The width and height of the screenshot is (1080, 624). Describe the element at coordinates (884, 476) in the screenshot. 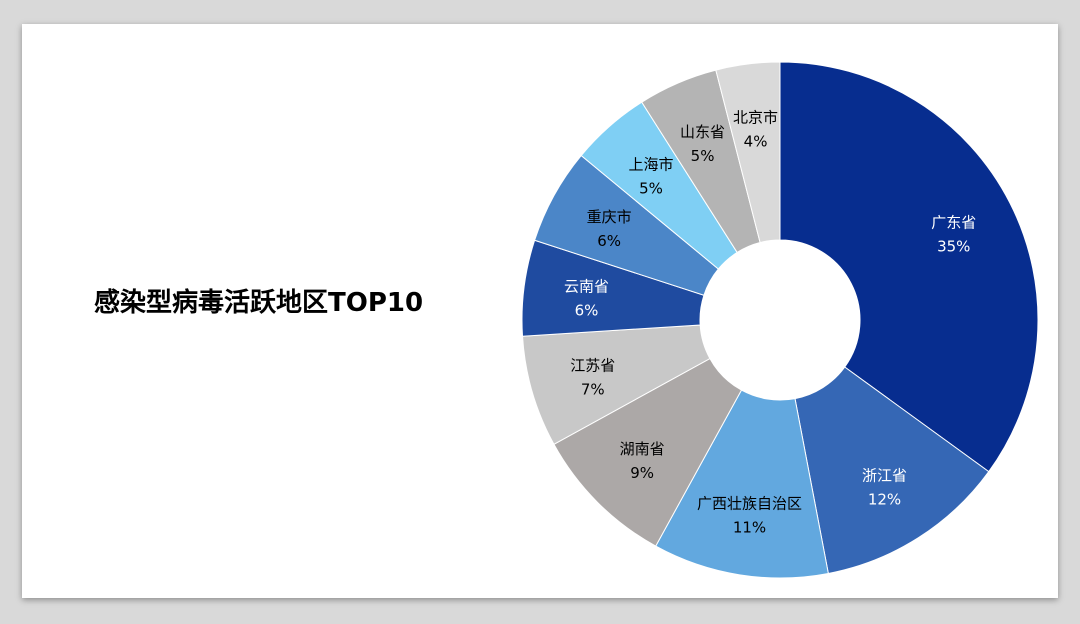

I see `slice-category-label: 浙江省` at that location.